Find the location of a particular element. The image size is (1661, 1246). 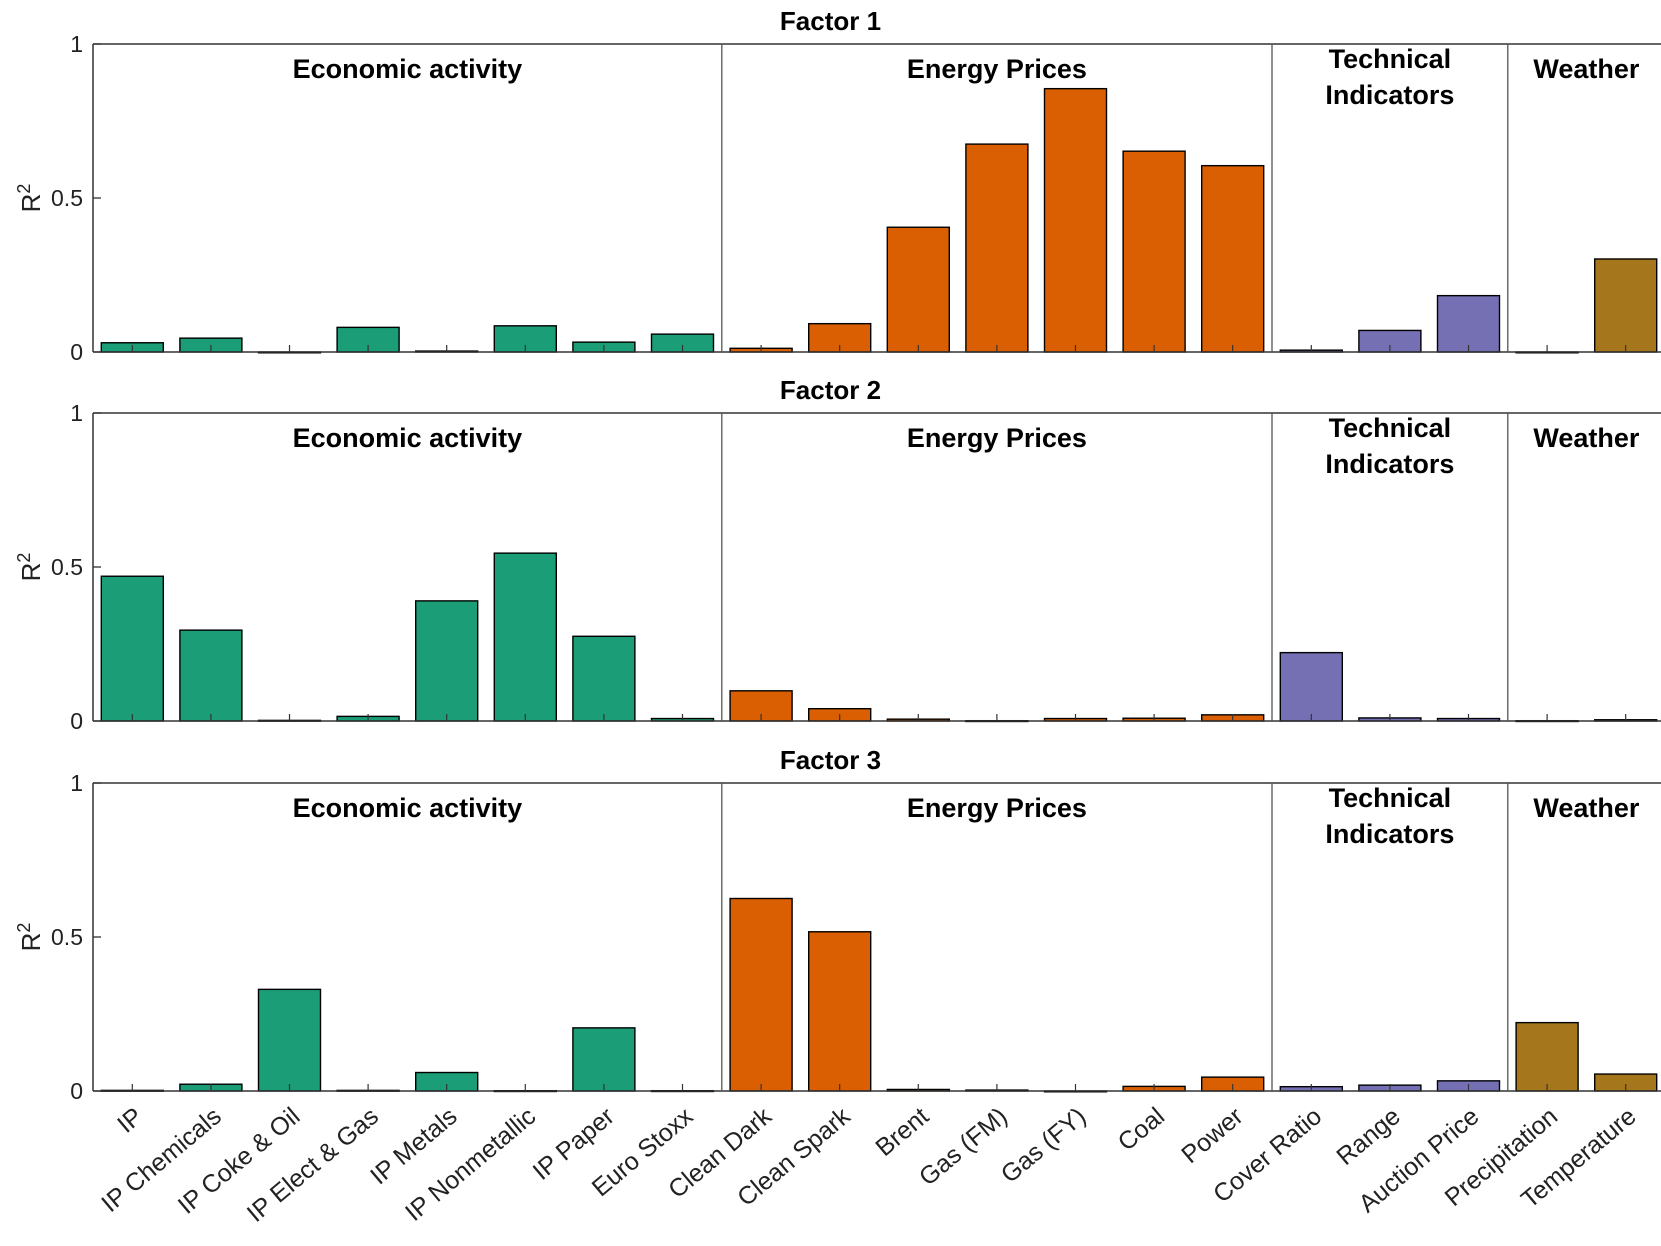

x-tick-label: Range is located at coordinates (1368, 1136).